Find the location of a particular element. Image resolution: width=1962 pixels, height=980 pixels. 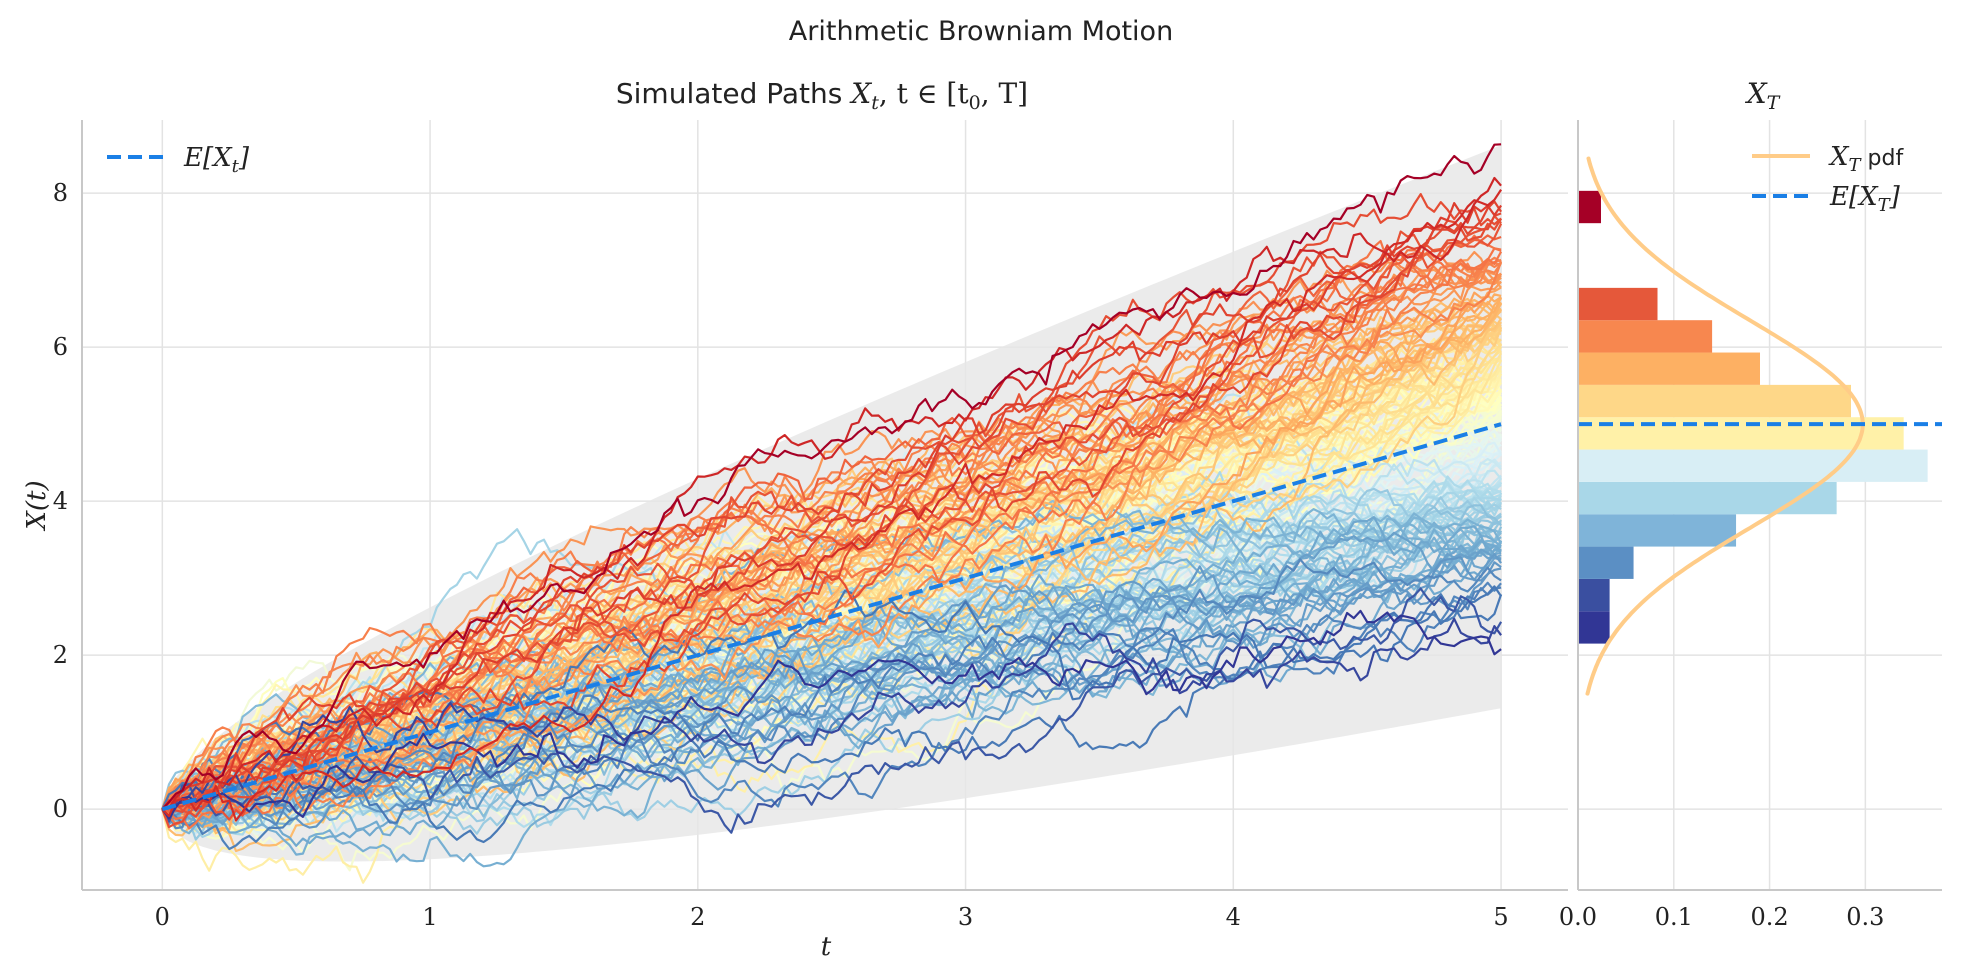

histogram-bars is located at coordinates (1753, 417).